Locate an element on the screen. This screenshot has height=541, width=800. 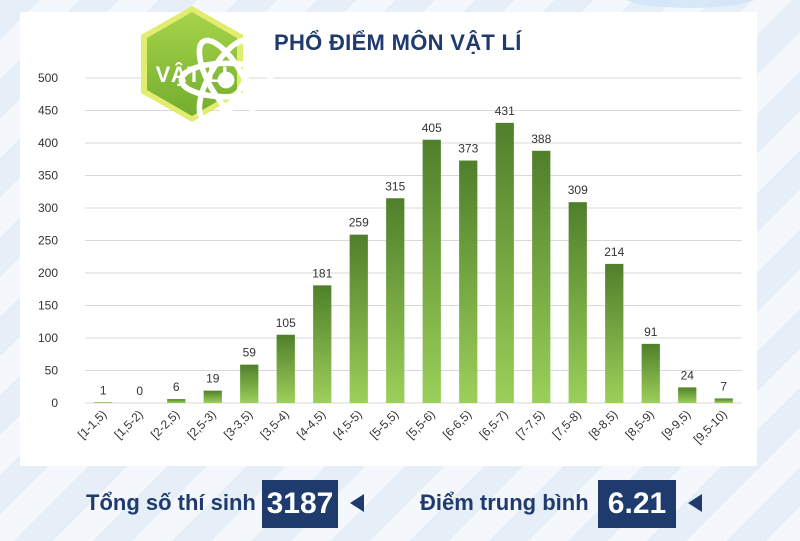
average-score-value: 6.21 is located at coordinates (637, 504).